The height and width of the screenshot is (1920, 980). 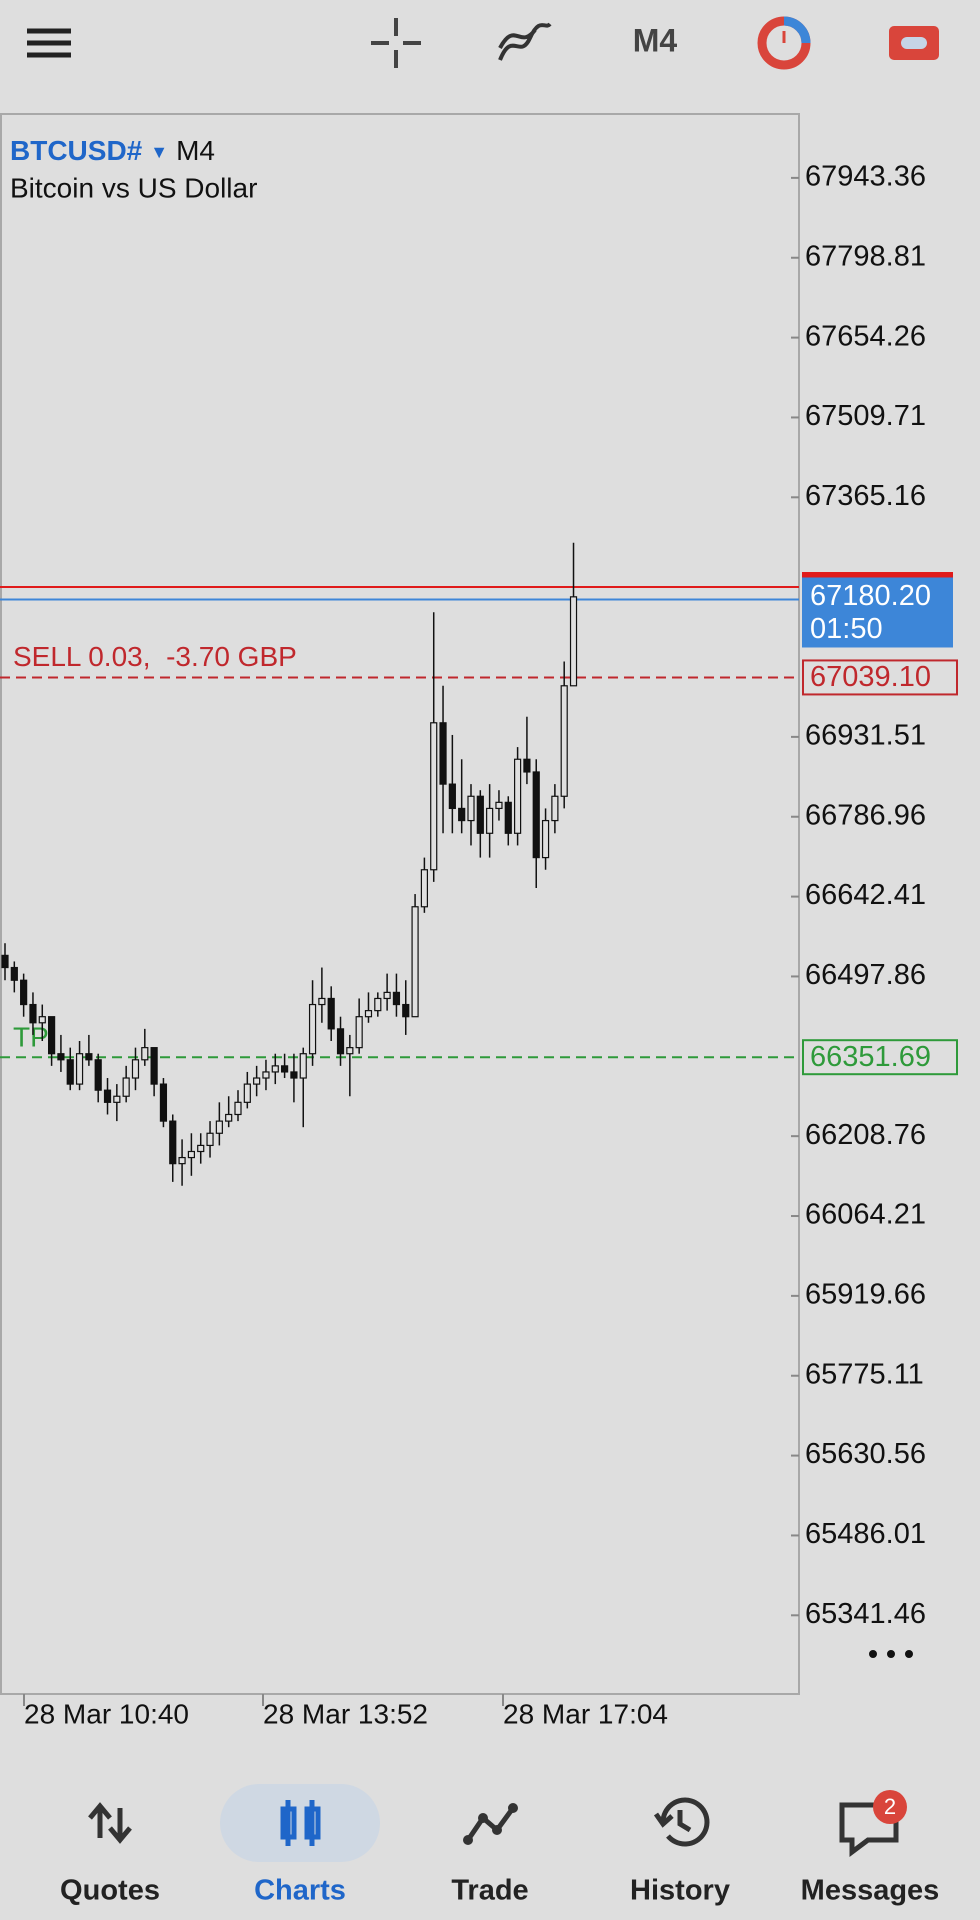 I want to click on tp-price: 66351.69, so click(x=870, y=1057).